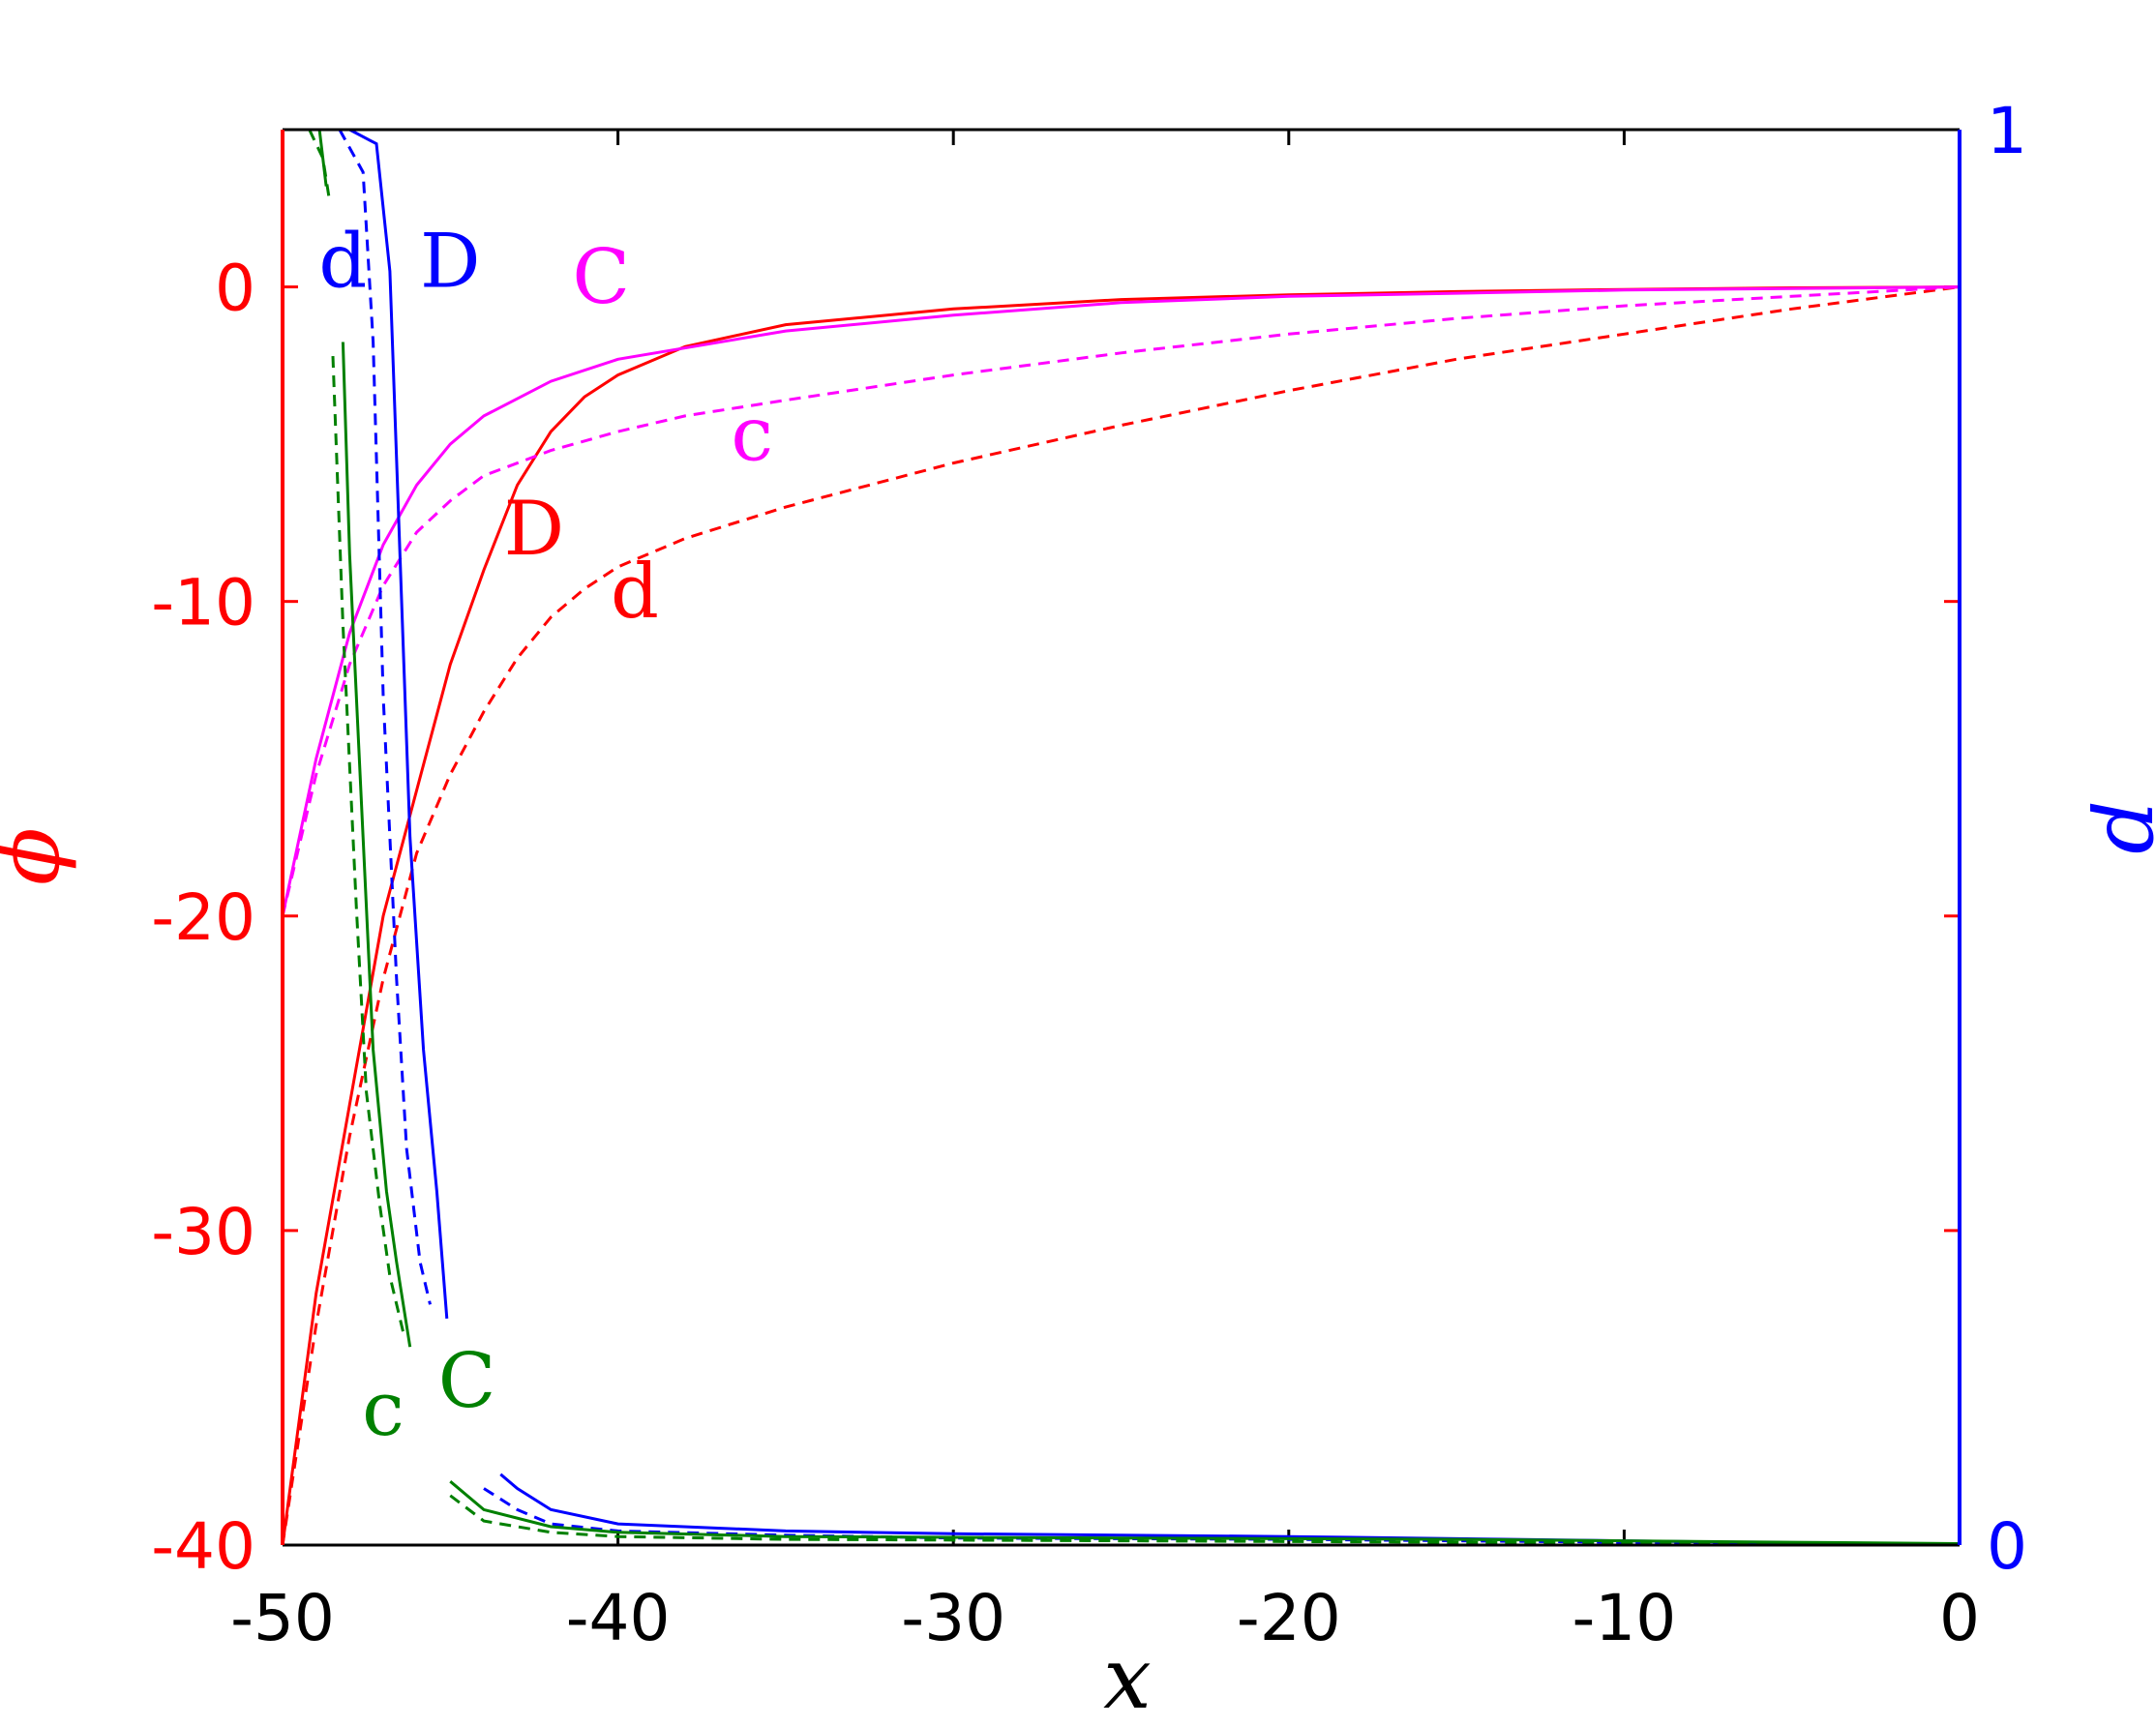  I want to click on x-tick-label: -40, so click(618, 1618).